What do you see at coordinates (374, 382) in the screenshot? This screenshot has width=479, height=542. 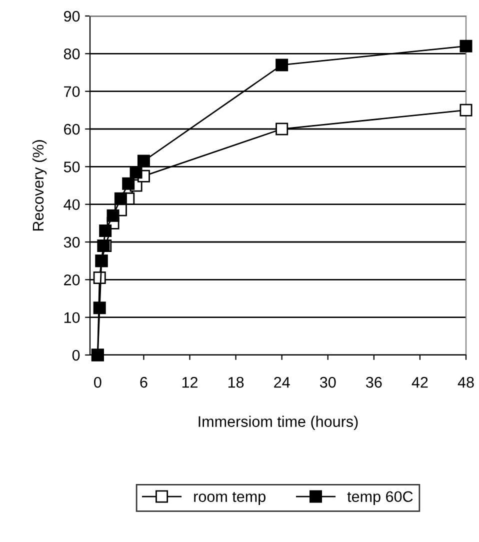 I see `x-tick-label: 36` at bounding box center [374, 382].